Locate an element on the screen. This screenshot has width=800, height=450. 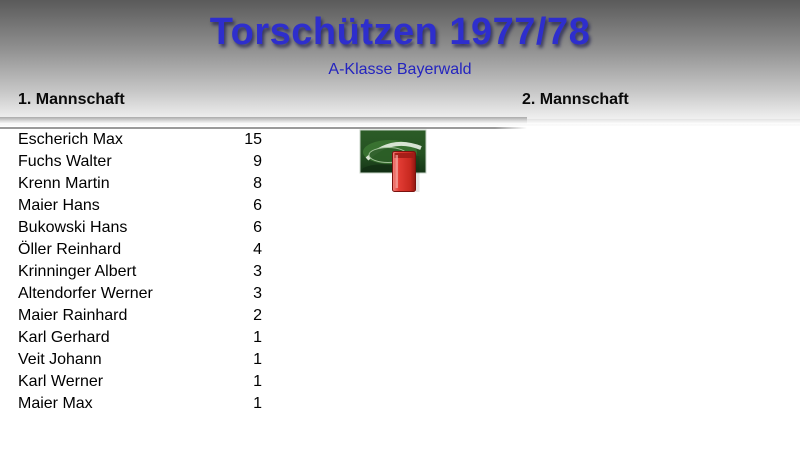
page-subtitle: A-Klasse Bayerwald is located at coordinates (400, 69).